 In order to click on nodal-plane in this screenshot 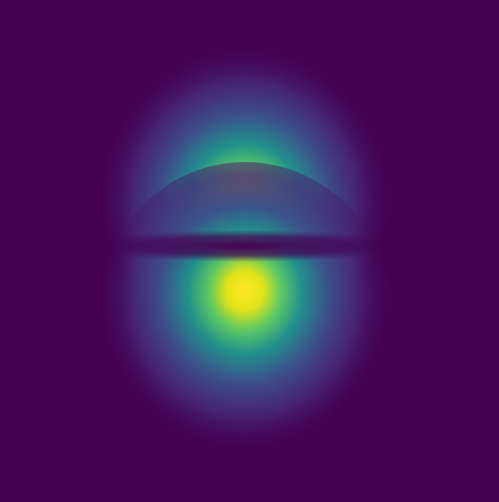, I will do `click(245, 246)`.